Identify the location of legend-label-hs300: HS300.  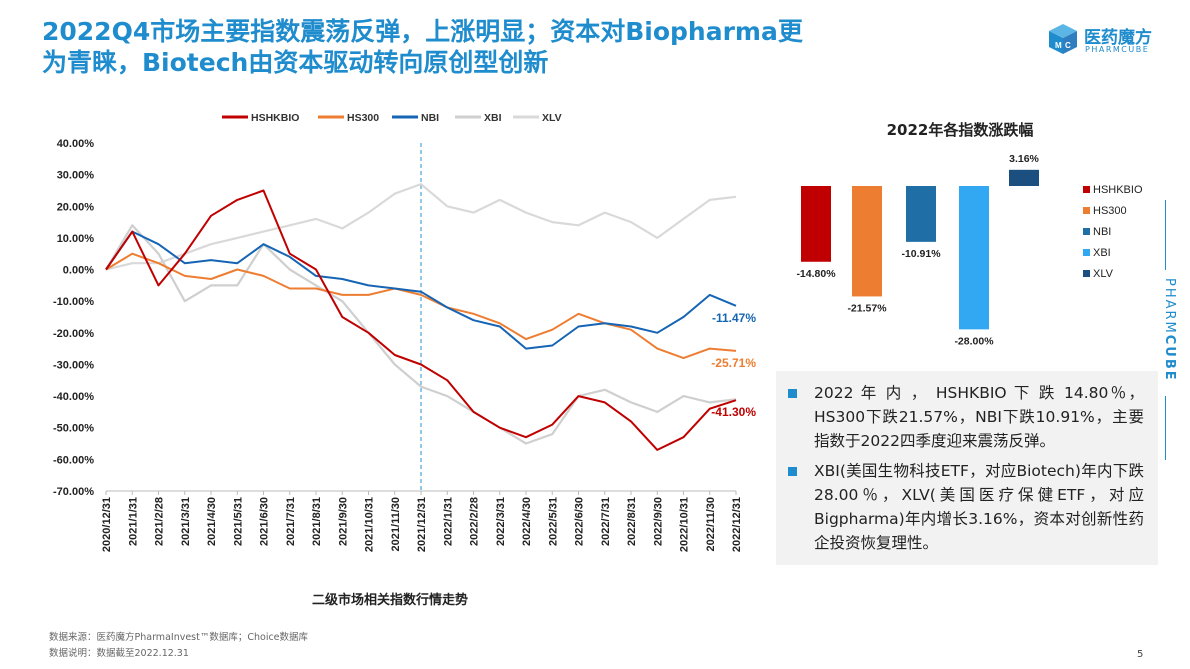
(363, 118).